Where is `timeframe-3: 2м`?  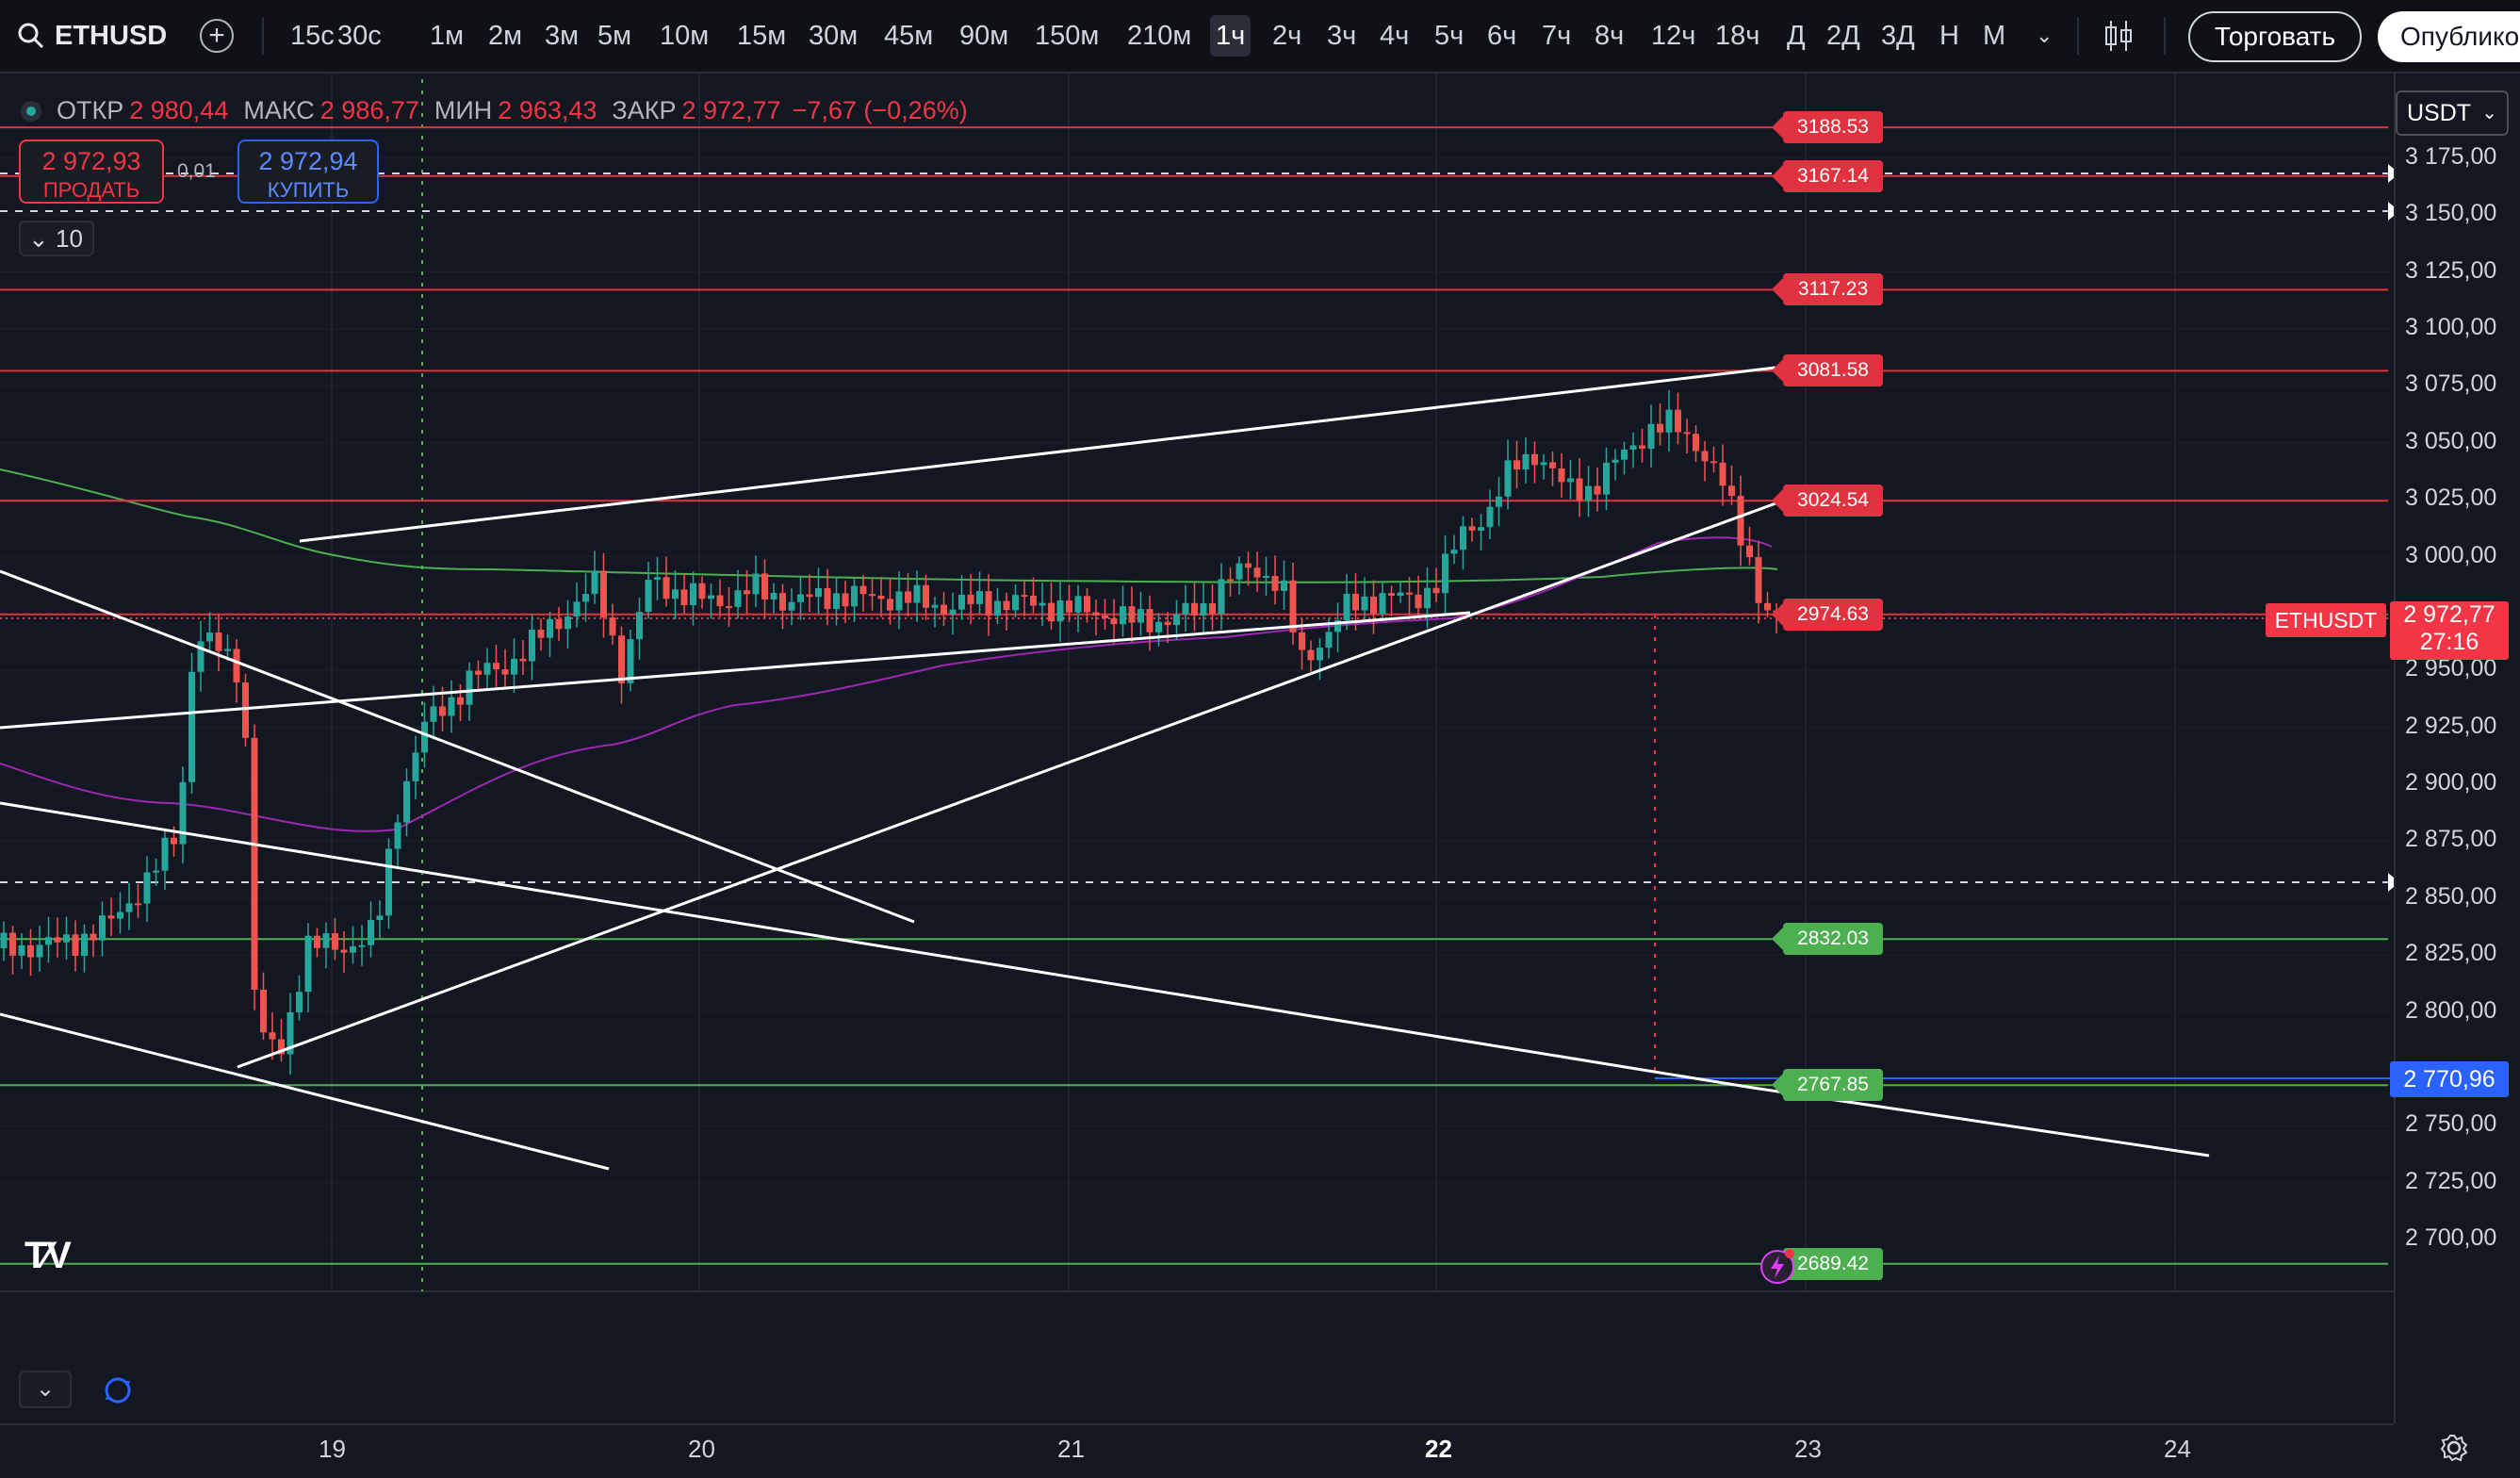
timeframe-3: 2м is located at coordinates (505, 36).